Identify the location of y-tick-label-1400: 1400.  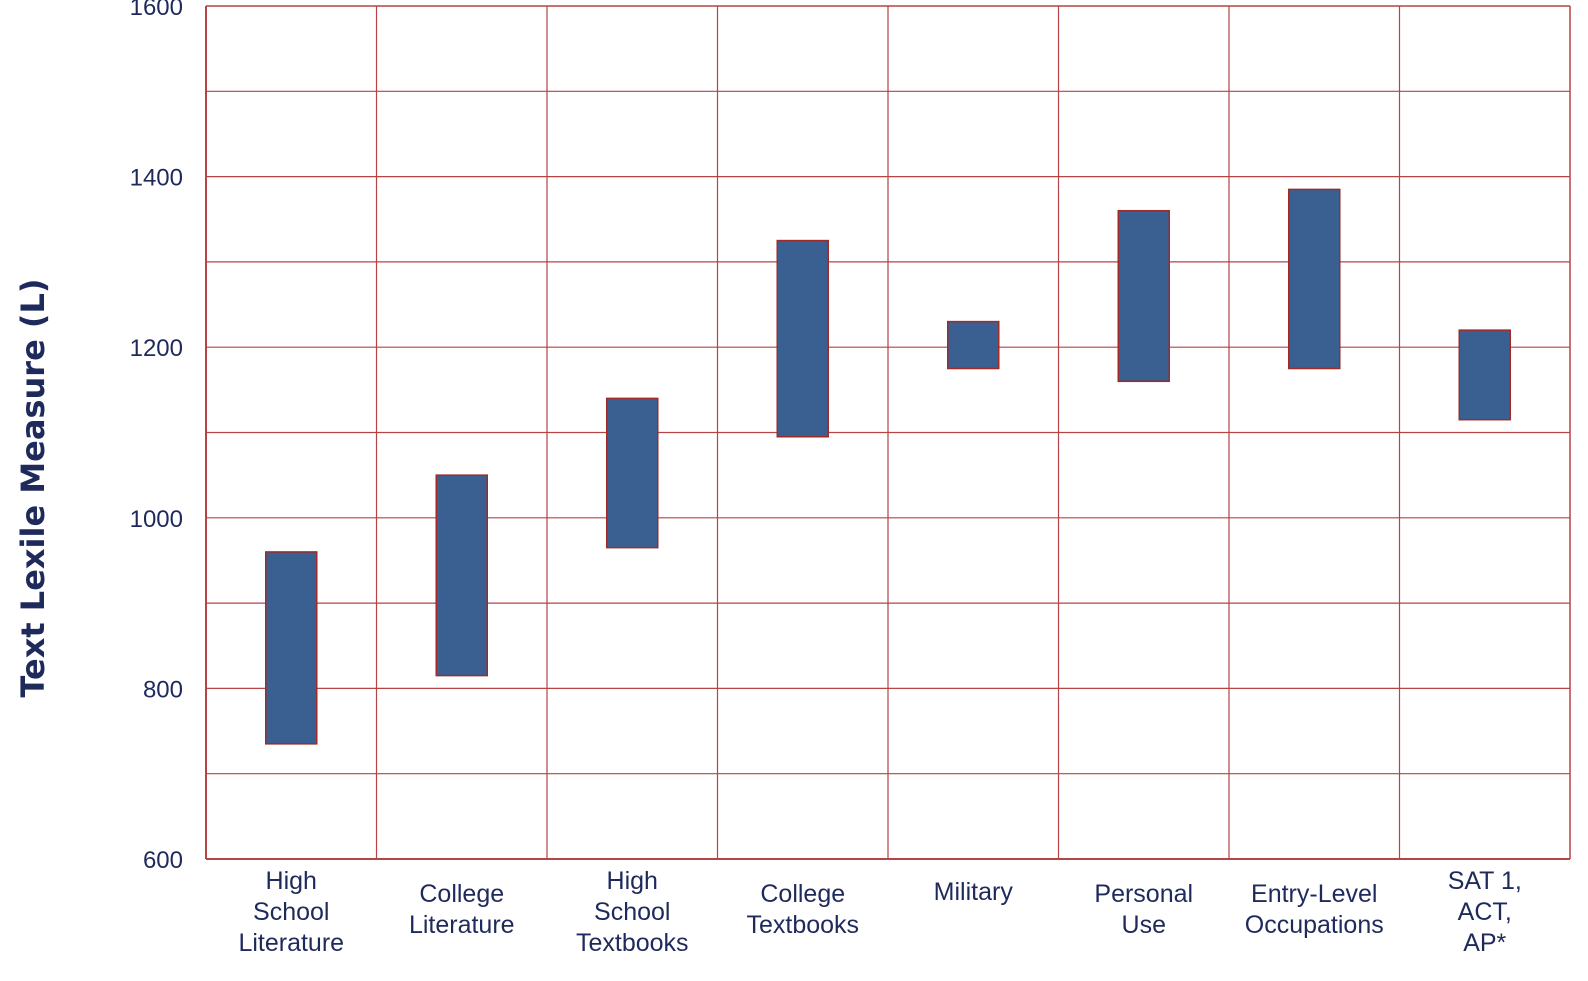
(156, 178).